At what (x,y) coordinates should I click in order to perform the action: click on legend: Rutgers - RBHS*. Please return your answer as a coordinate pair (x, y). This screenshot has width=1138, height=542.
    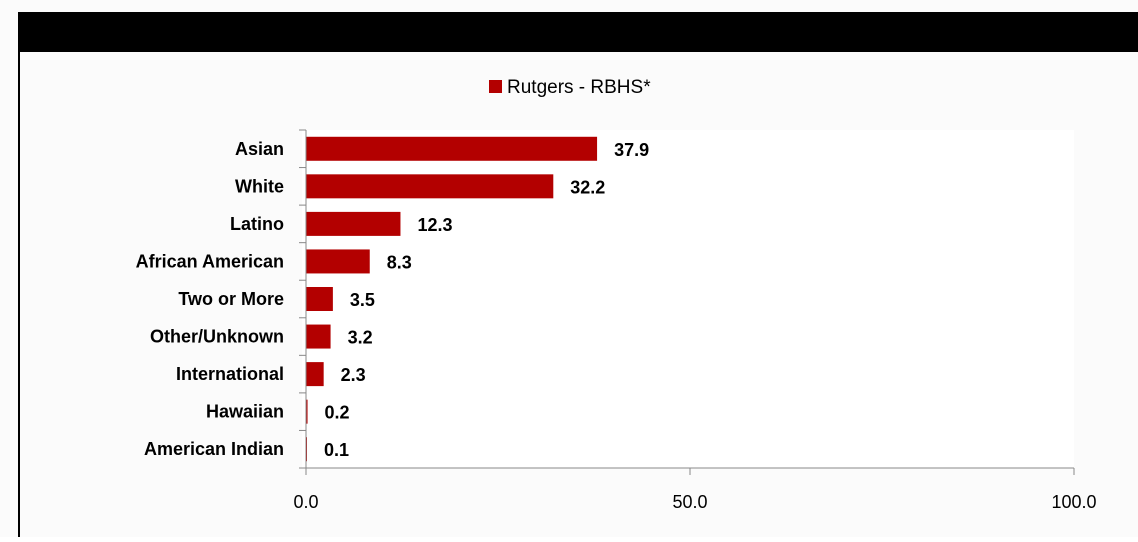
    Looking at the image, I should click on (570, 87).